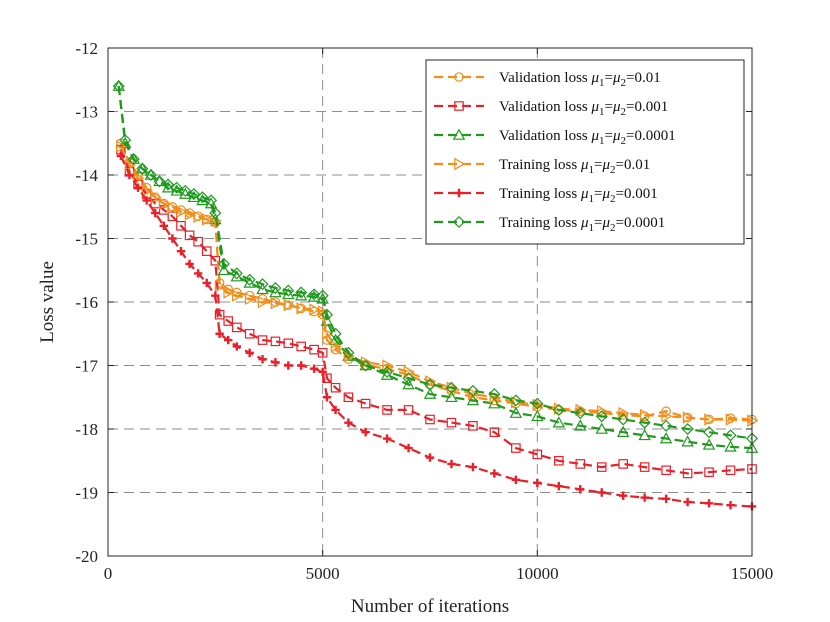 The height and width of the screenshot is (622, 830). Describe the element at coordinates (108, 573) in the screenshot. I see `x-tick-label: 0` at that location.